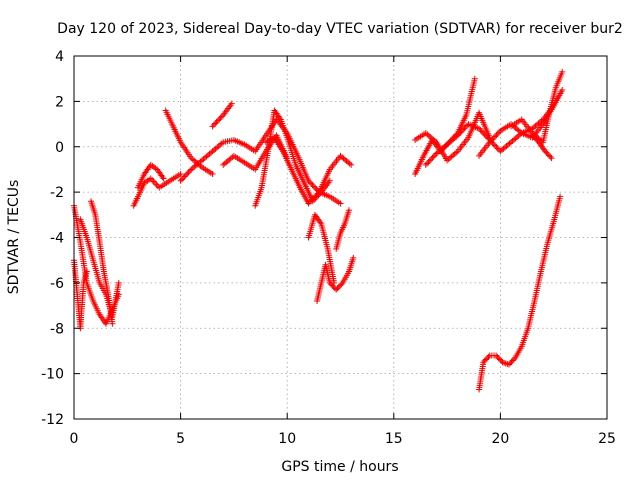 The image size is (640, 480). I want to click on series-sat-m, so click(321, 248).